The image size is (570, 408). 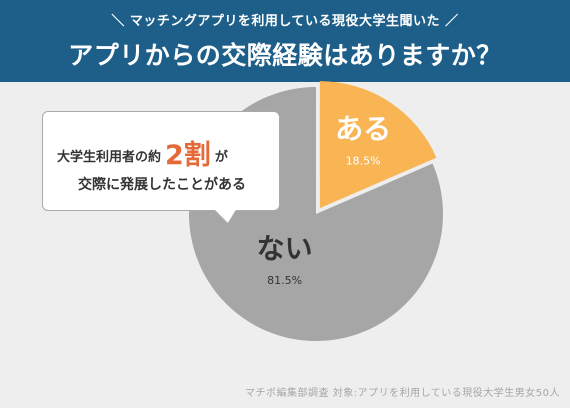 I want to click on callout-highlight: 2割, so click(x=188, y=155).